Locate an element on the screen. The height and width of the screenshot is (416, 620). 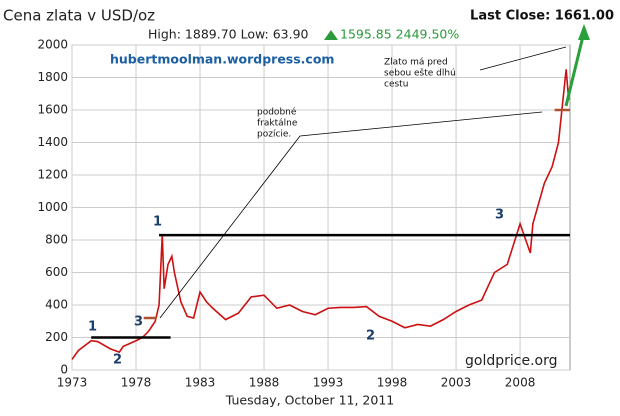
green-arrow-head is located at coordinates (584, 32).